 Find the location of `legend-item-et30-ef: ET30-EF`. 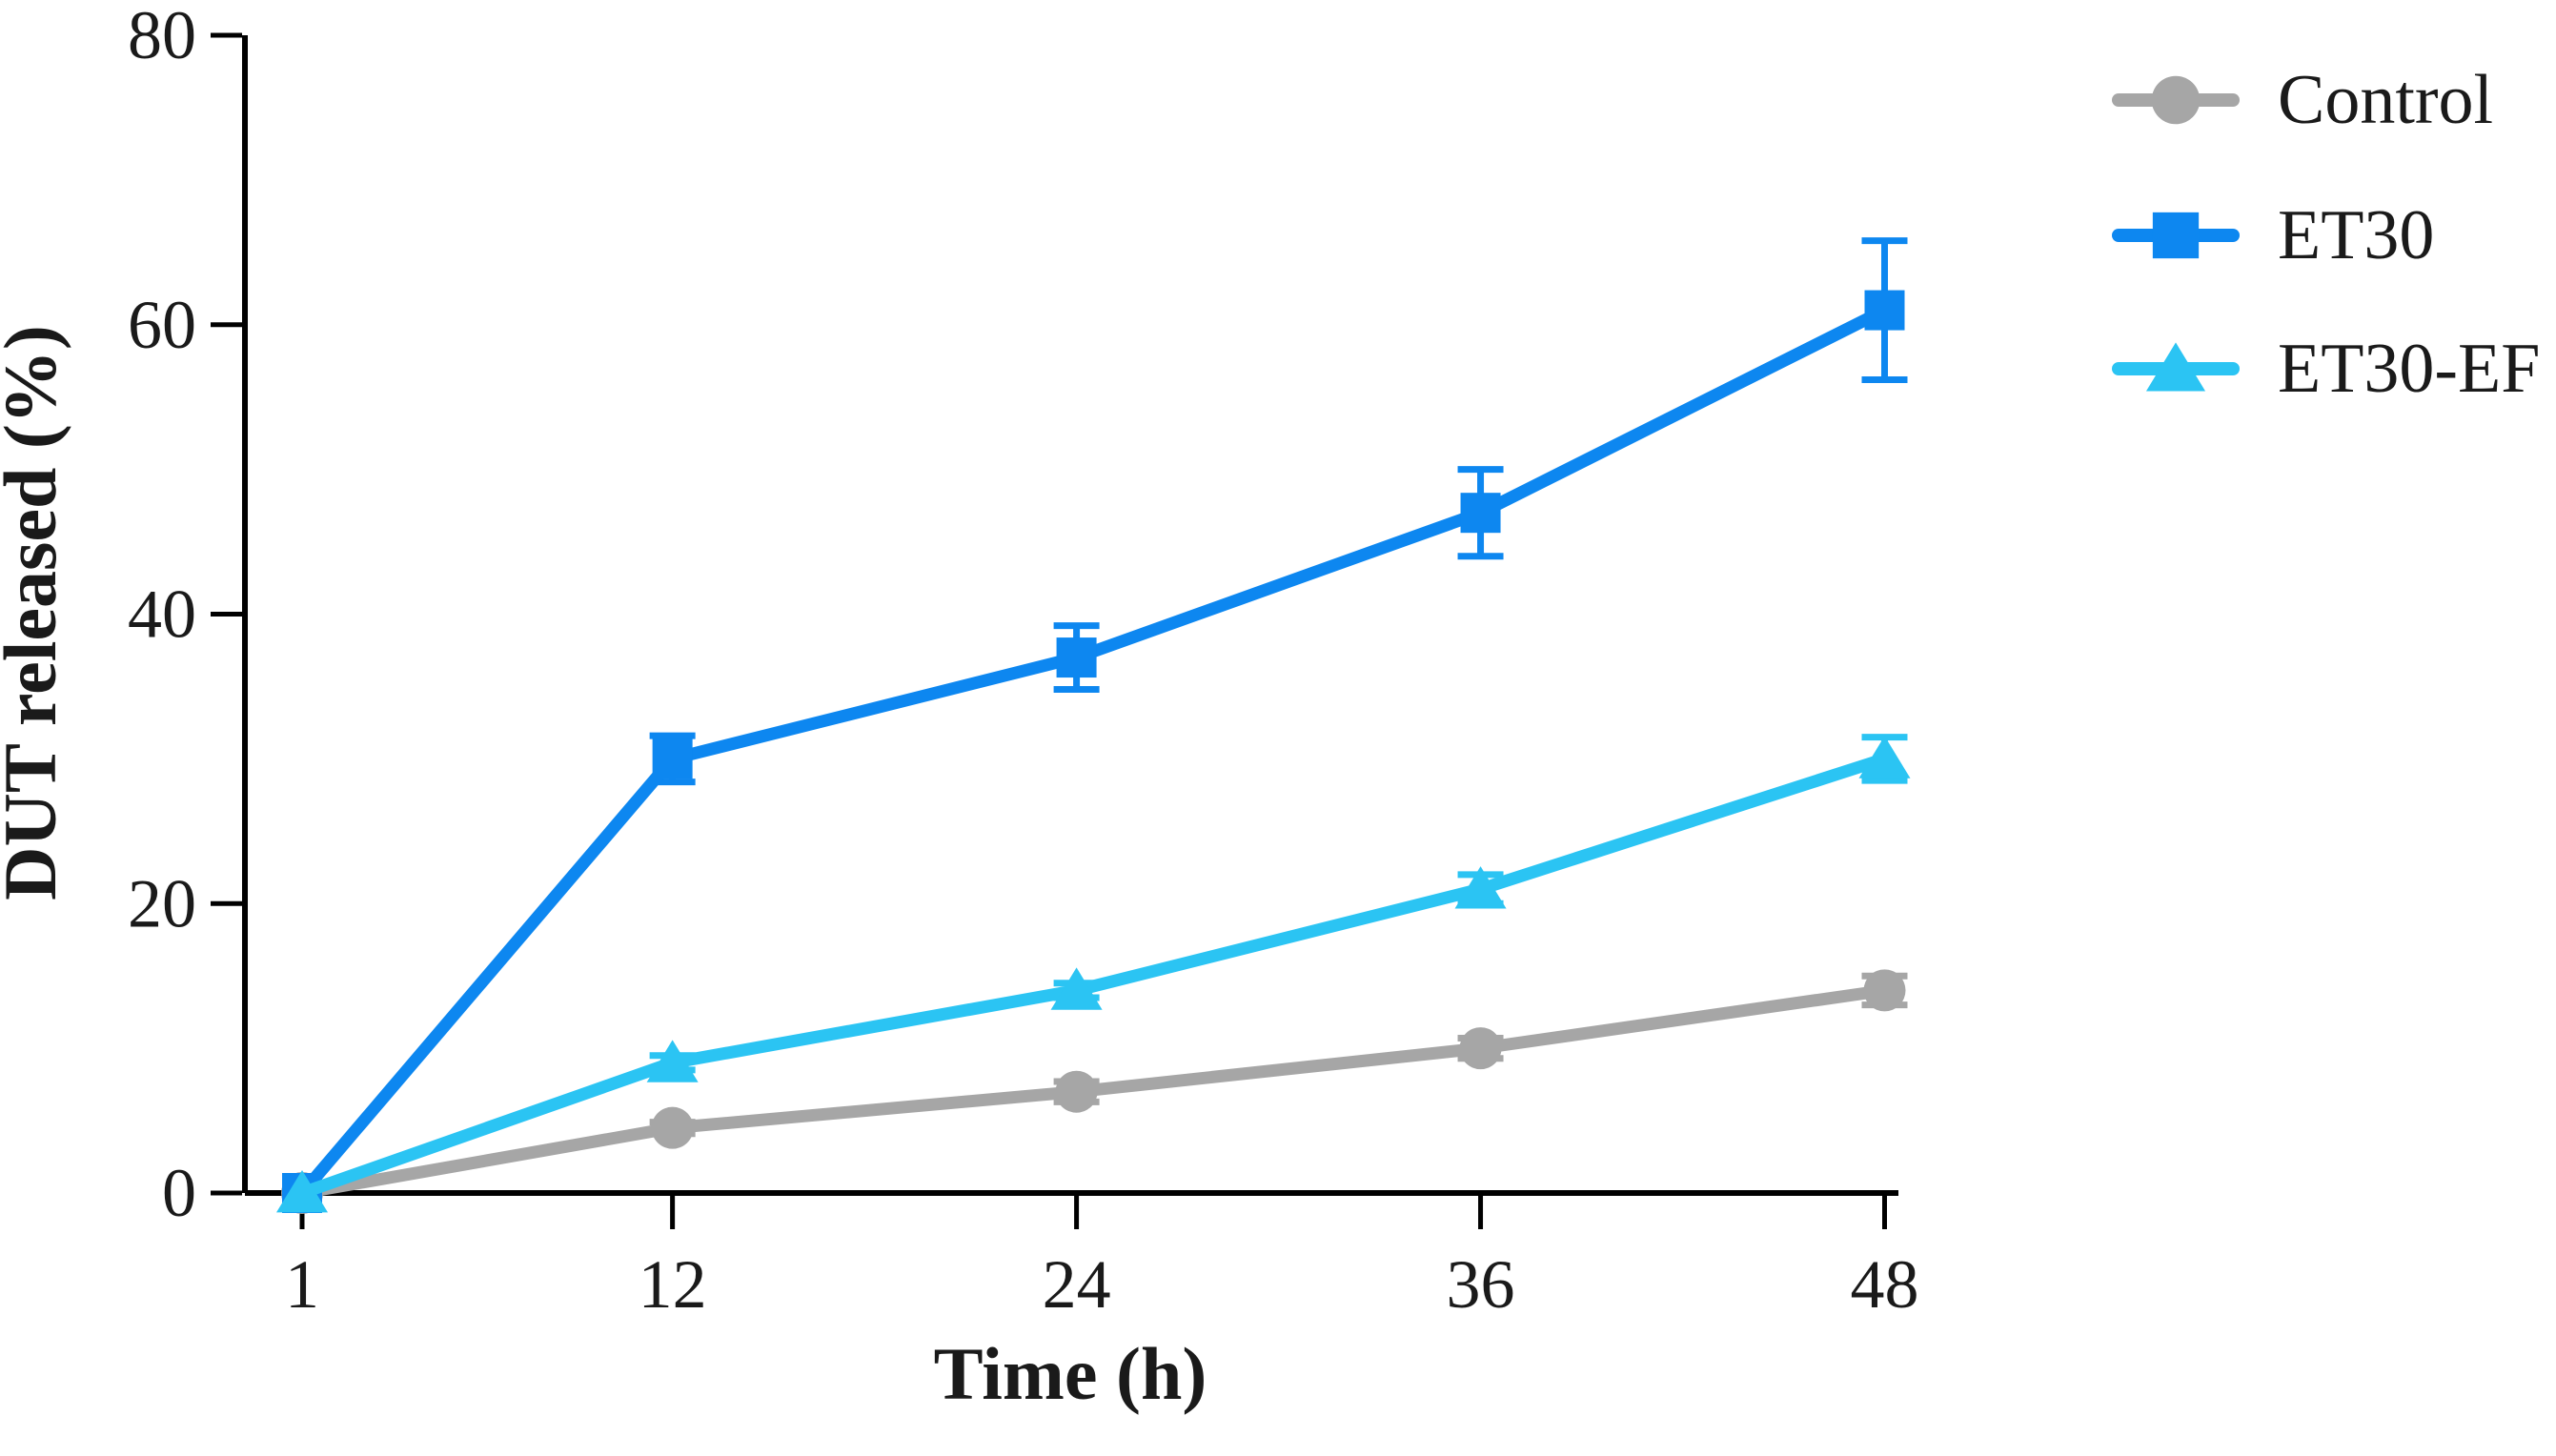

legend-item-et30-ef: ET30-EF is located at coordinates (2326, 369).